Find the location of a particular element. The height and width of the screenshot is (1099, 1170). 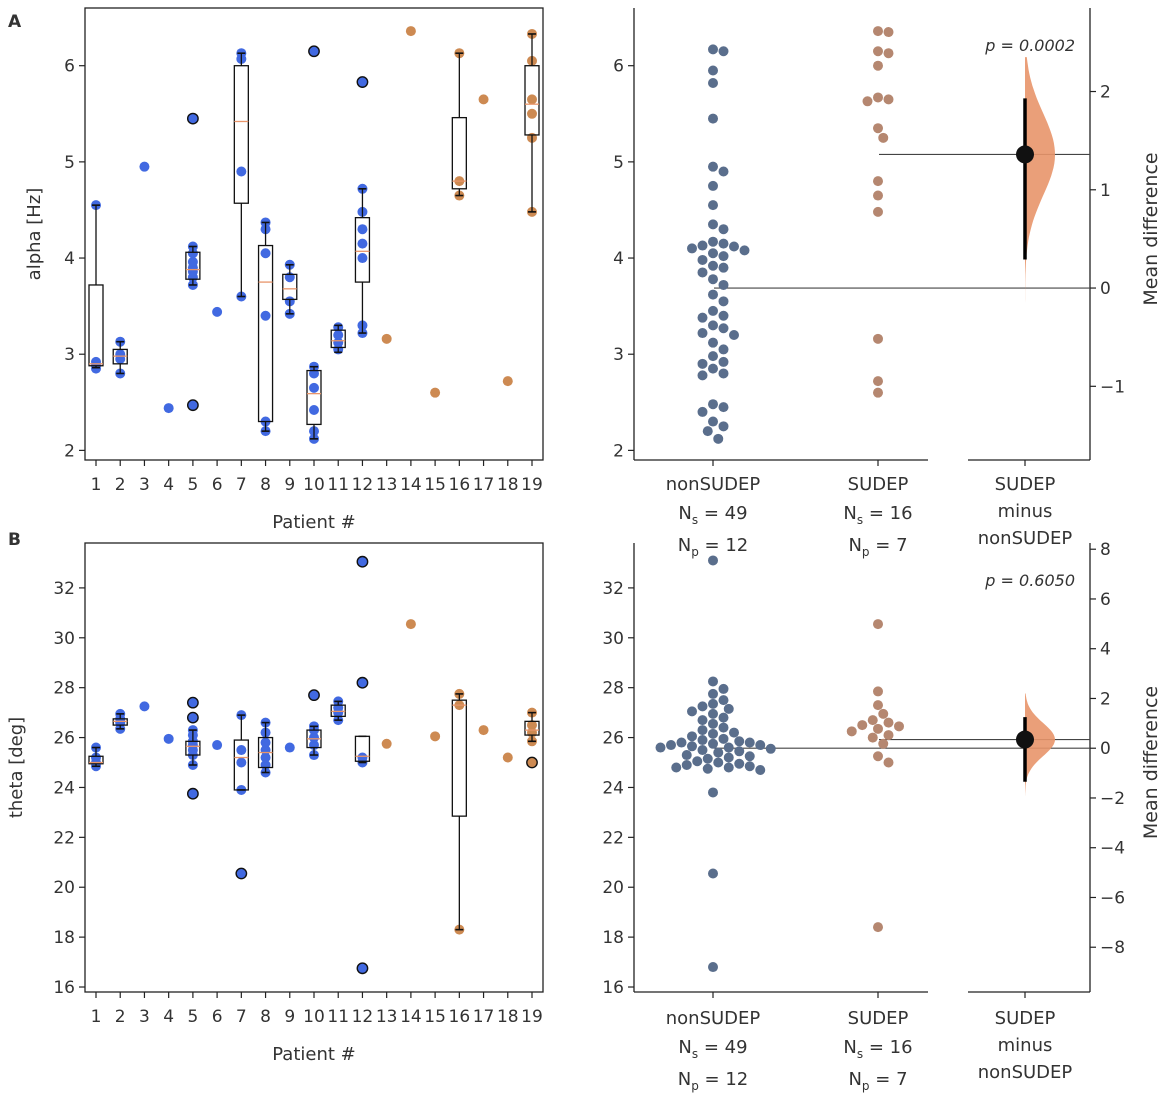

p-value-label: p = 0.6050 is located at coordinates (1029, 580).